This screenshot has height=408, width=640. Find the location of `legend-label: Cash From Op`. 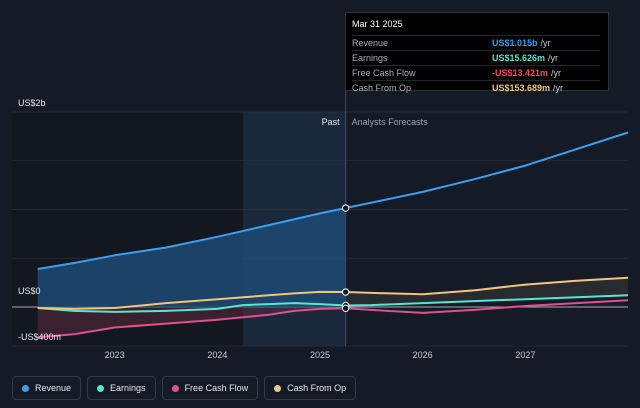

legend-label: Cash From Op is located at coordinates (317, 388).